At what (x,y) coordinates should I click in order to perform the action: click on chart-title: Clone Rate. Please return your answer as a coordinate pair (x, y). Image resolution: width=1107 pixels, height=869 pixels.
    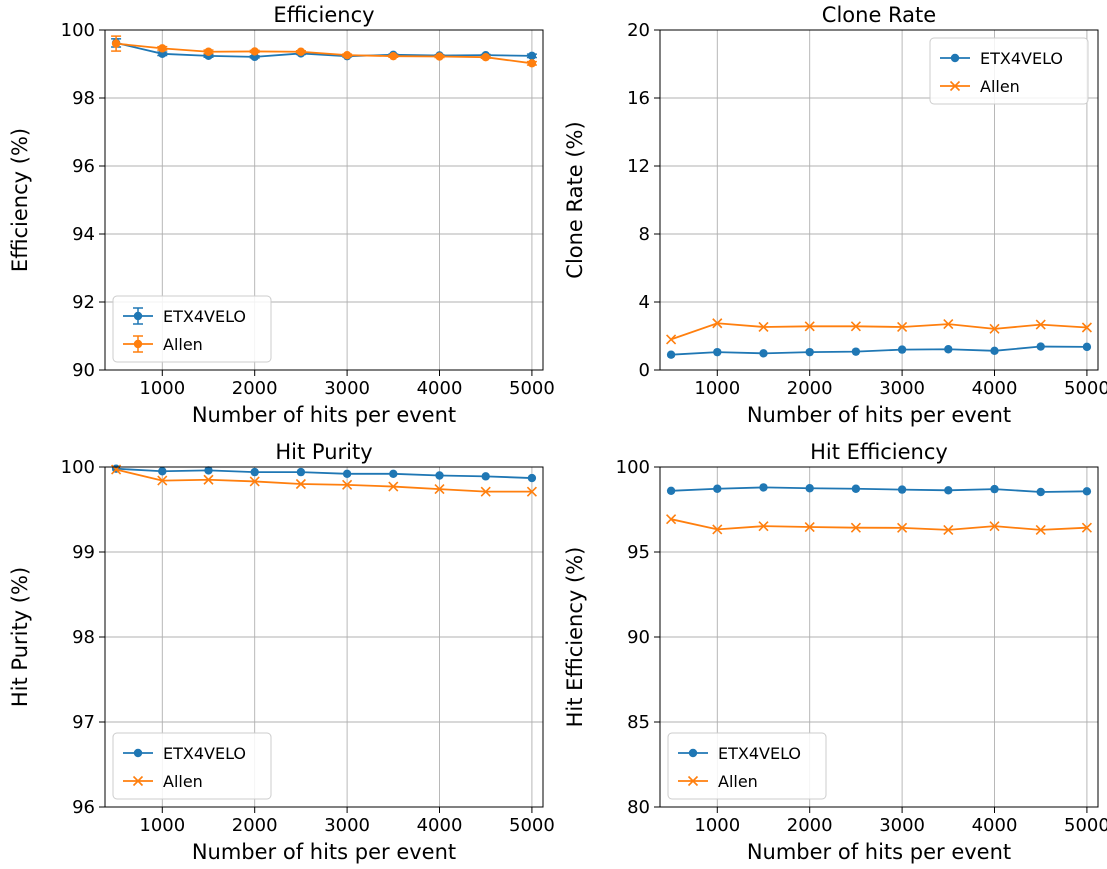
    Looking at the image, I should click on (879, 15).